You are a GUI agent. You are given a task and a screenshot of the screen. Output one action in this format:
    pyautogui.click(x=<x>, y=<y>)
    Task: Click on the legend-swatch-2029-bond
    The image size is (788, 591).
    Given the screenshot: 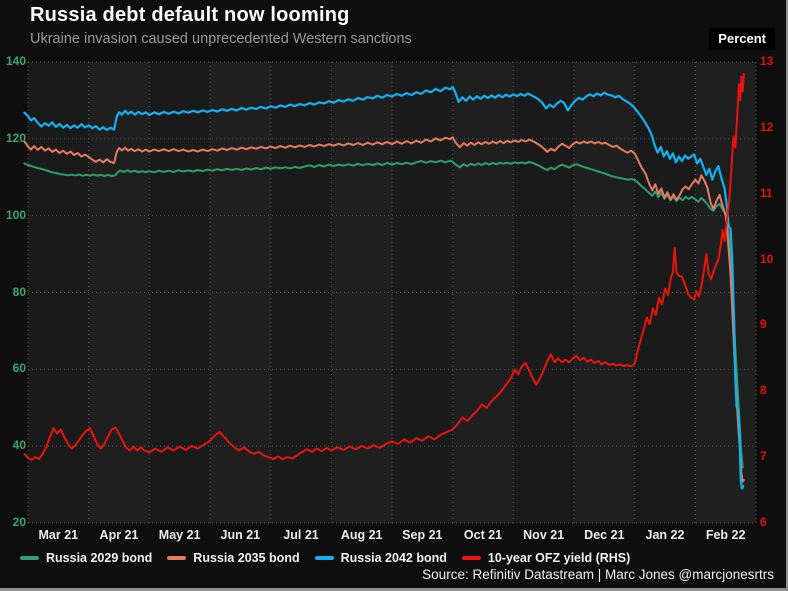 What is the action you would take?
    pyautogui.click(x=29, y=558)
    